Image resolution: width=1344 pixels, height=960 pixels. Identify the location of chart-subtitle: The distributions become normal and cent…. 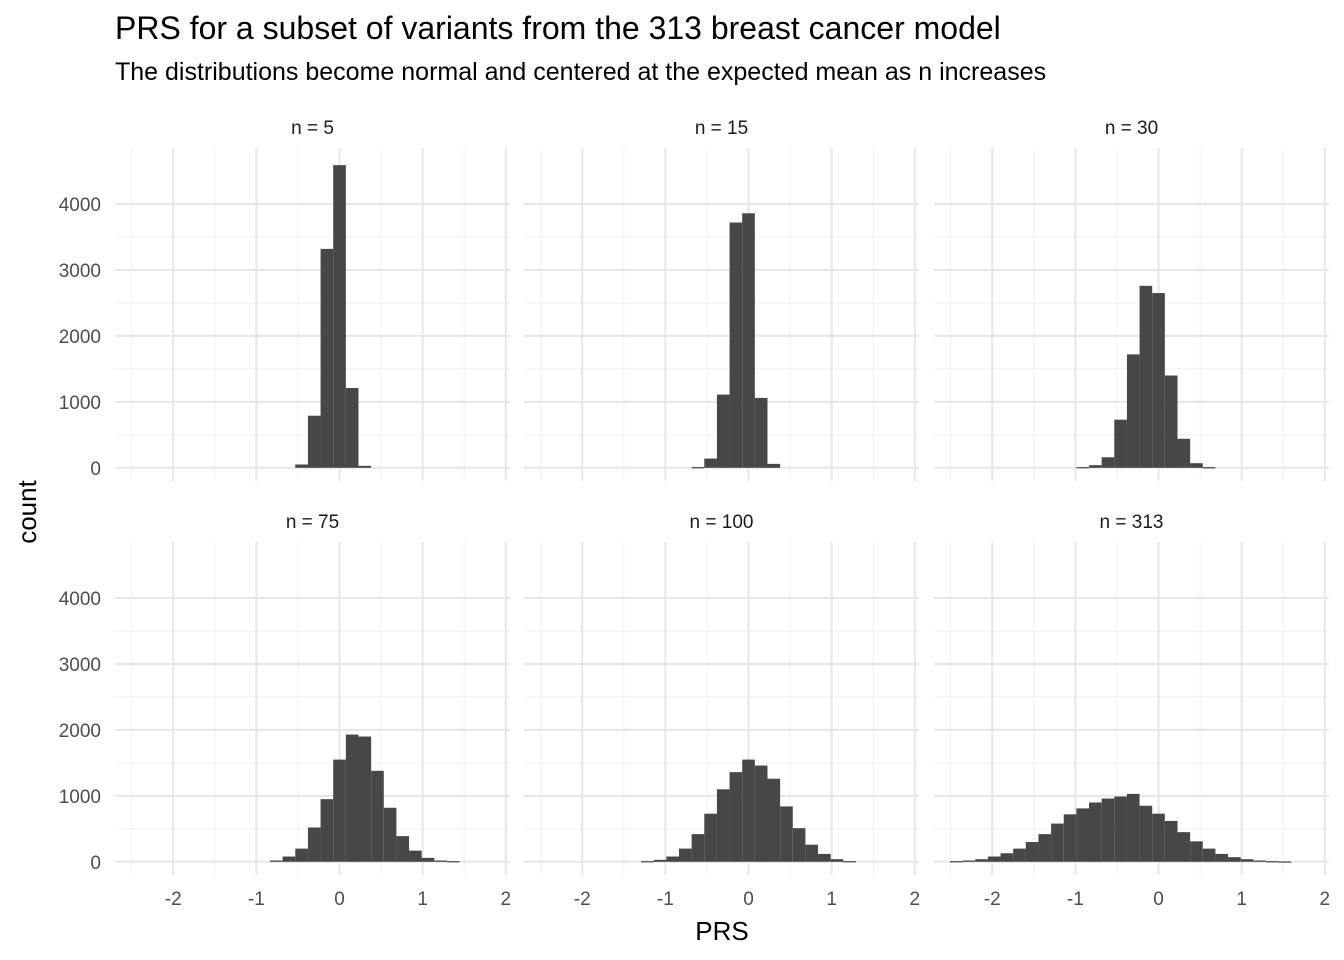
(581, 72).